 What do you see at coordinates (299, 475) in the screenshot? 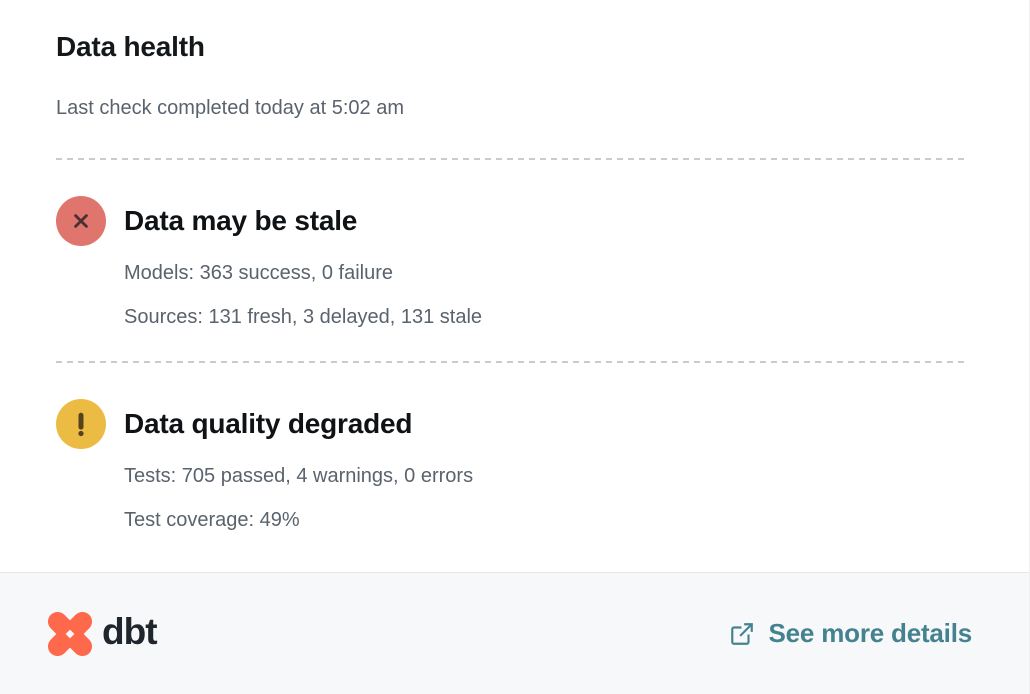
I see `tests-metric-line: Tests: 705 passed, 4 warnings, 0 errors` at bounding box center [299, 475].